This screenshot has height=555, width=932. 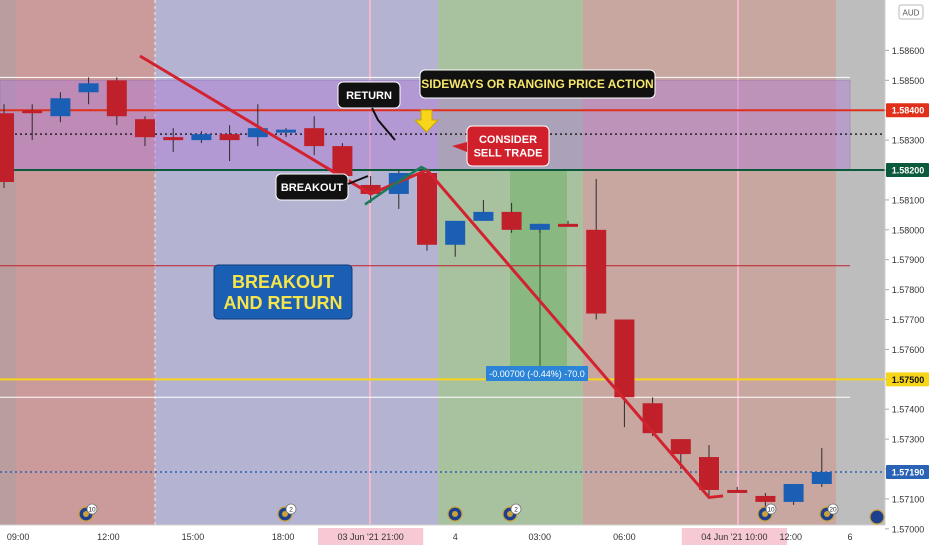 I want to click on x-tick-label: 03:00, so click(x=540, y=537).